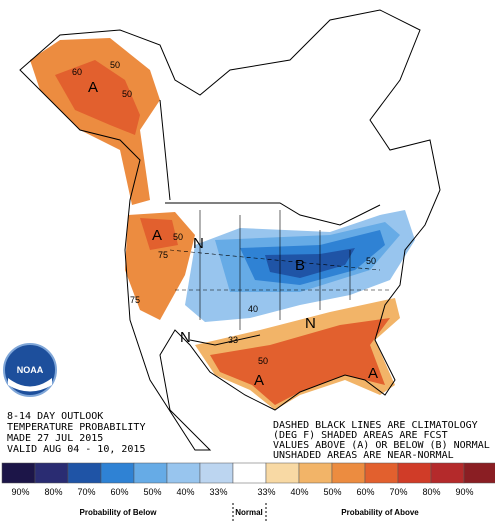 The image size is (495, 524). I want to click on legend-title: Probability of Below, so click(119, 512).